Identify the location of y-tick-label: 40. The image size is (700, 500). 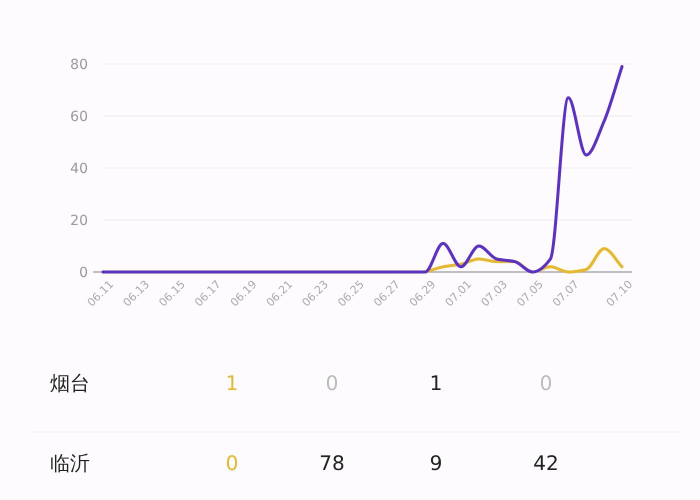
(79, 169).